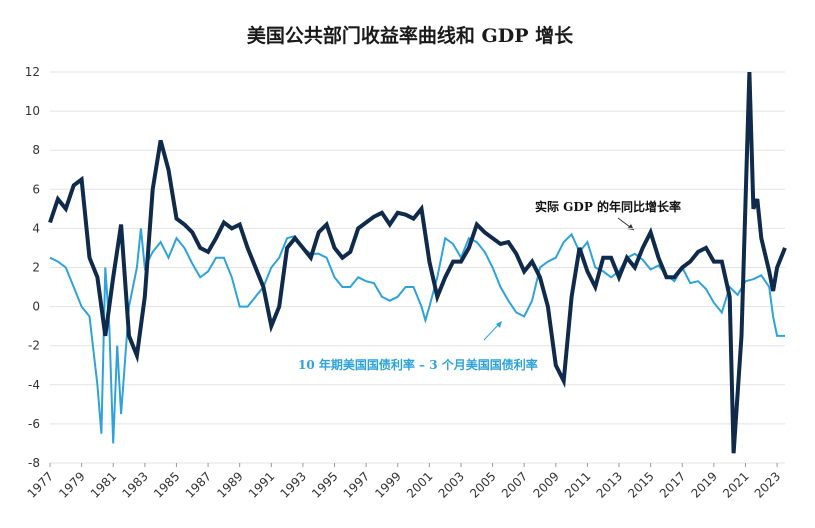  Describe the element at coordinates (492, 331) in the screenshot. I see `annotation-arrow` at that location.